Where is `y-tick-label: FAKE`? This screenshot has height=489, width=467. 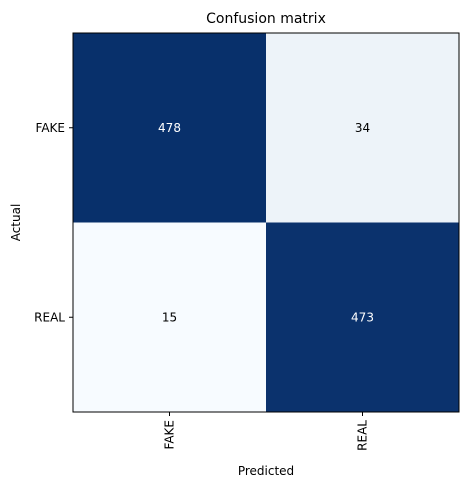
y-tick-label: FAKE is located at coordinates (50, 128).